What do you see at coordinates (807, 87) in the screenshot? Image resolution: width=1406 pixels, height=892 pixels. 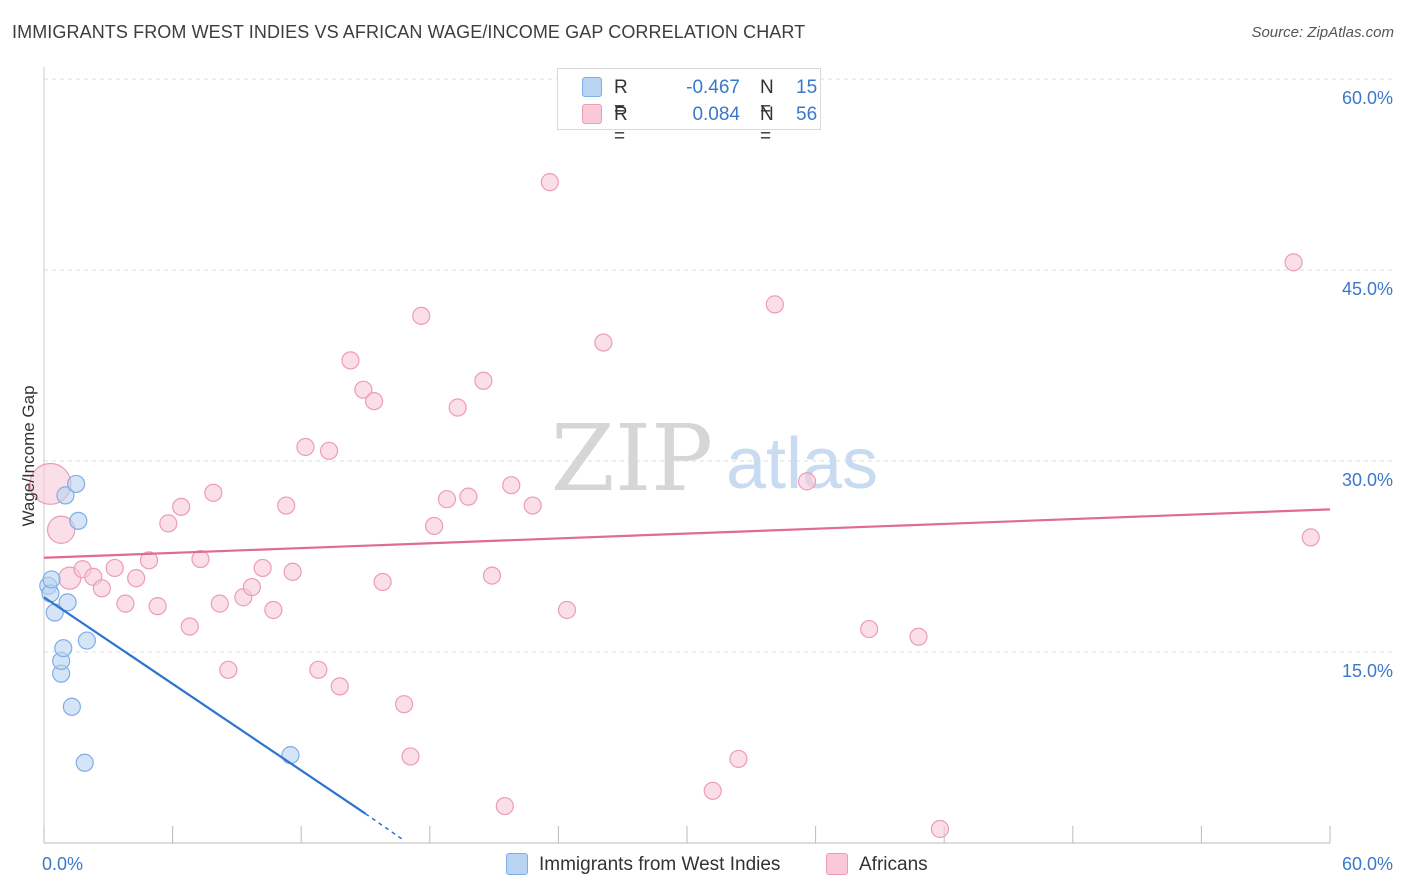 I see `legend-n-value: 15` at bounding box center [807, 87].